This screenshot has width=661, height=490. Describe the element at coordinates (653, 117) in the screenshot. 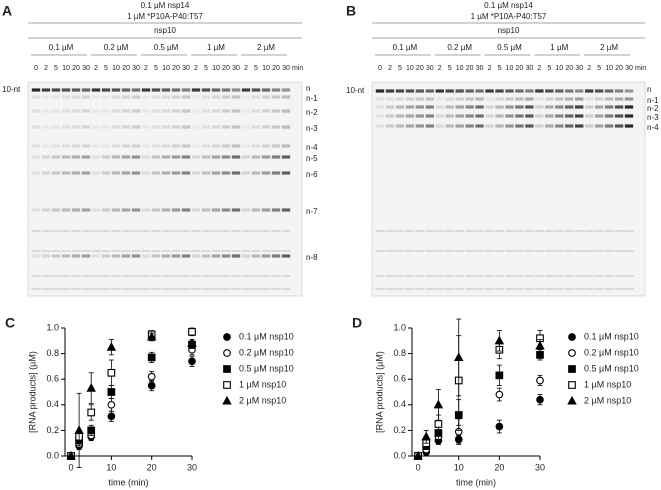

I see `band-label: n-3` at that location.